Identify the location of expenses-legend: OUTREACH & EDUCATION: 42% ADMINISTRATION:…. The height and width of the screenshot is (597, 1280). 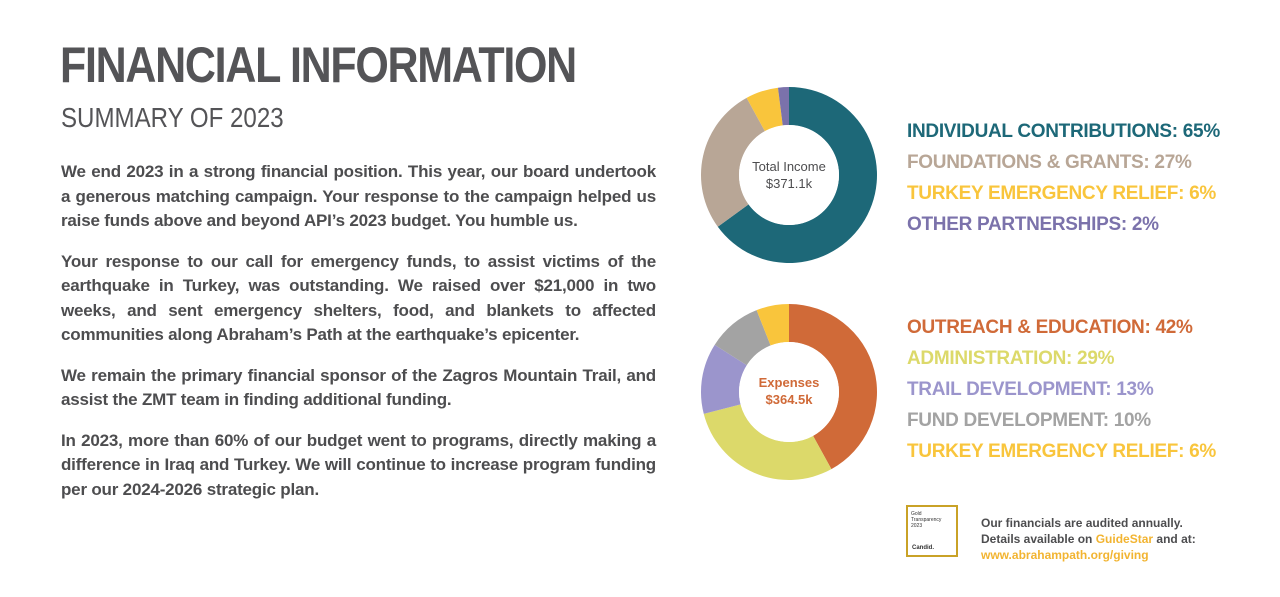
(1061, 389).